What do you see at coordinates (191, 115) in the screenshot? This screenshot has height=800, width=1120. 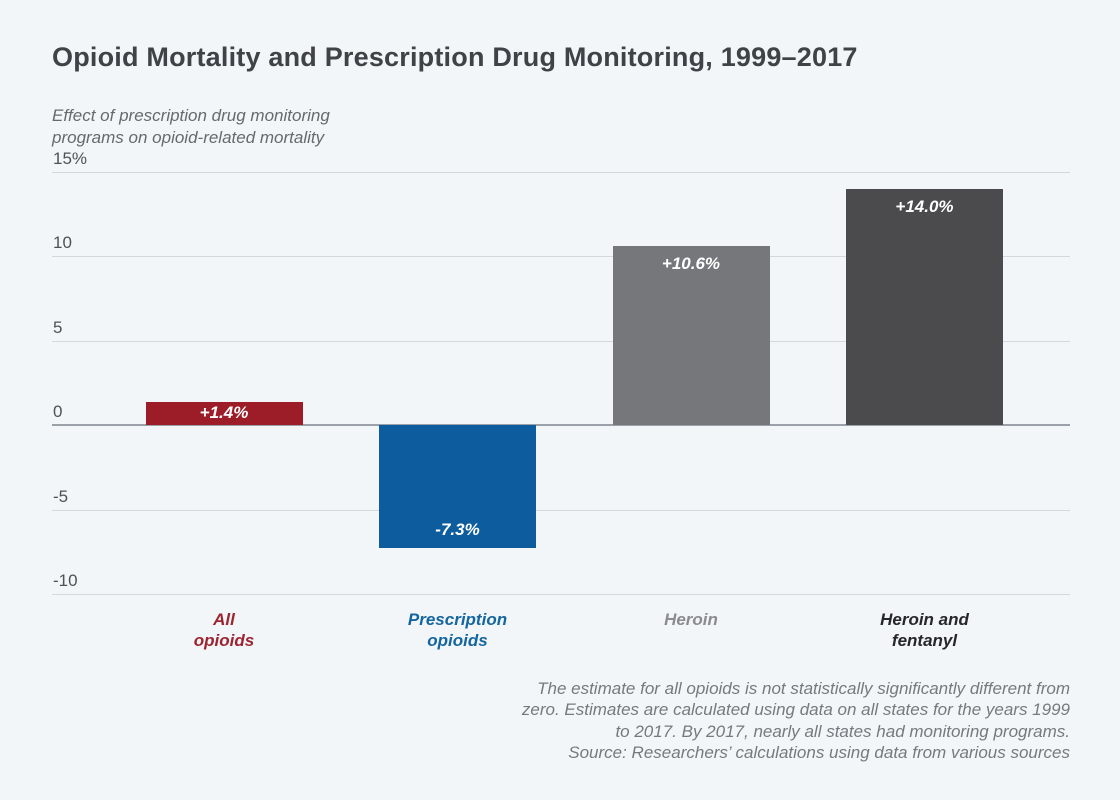 I see `chart-subtitle-line: Effect of prescription drug monitoring` at bounding box center [191, 115].